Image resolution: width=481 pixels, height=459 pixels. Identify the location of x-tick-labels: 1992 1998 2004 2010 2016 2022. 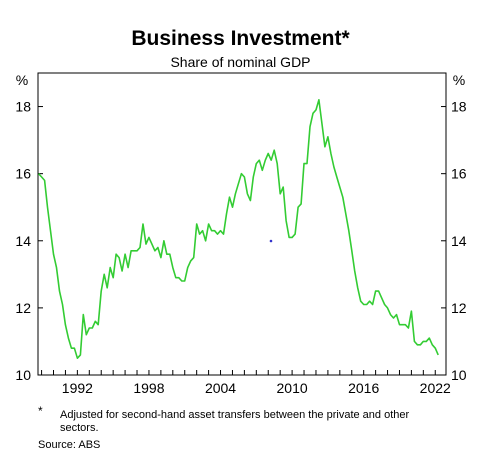
(256, 388).